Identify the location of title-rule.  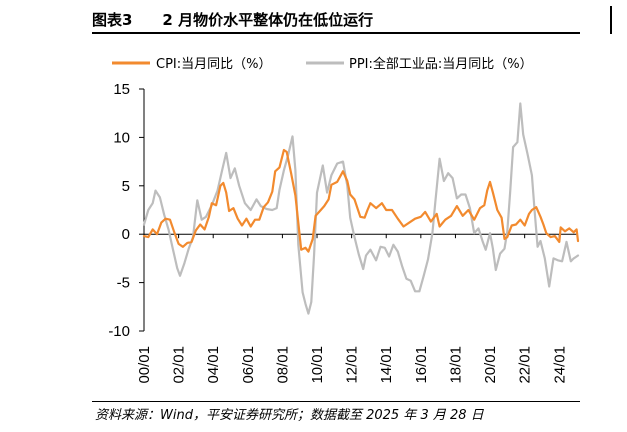
(336, 33).